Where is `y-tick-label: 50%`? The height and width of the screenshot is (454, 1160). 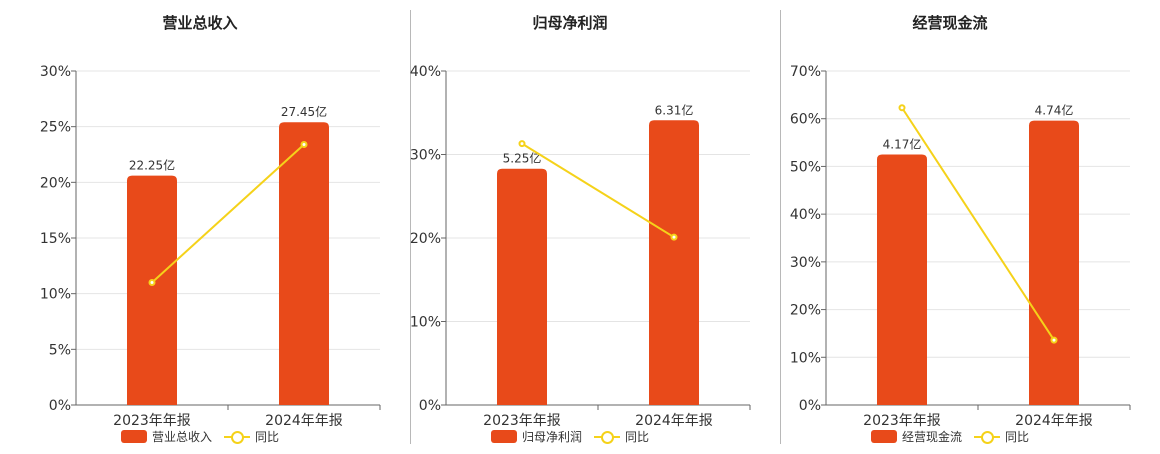 y-tick-label: 50% is located at coordinates (805, 167).